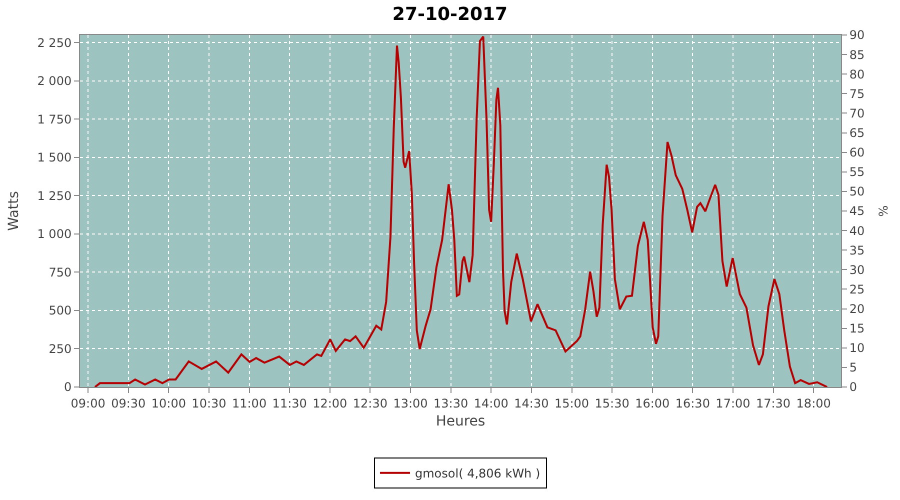 The height and width of the screenshot is (500, 900). Describe the element at coordinates (857, 153) in the screenshot. I see `y2-tick-label: 60` at that location.